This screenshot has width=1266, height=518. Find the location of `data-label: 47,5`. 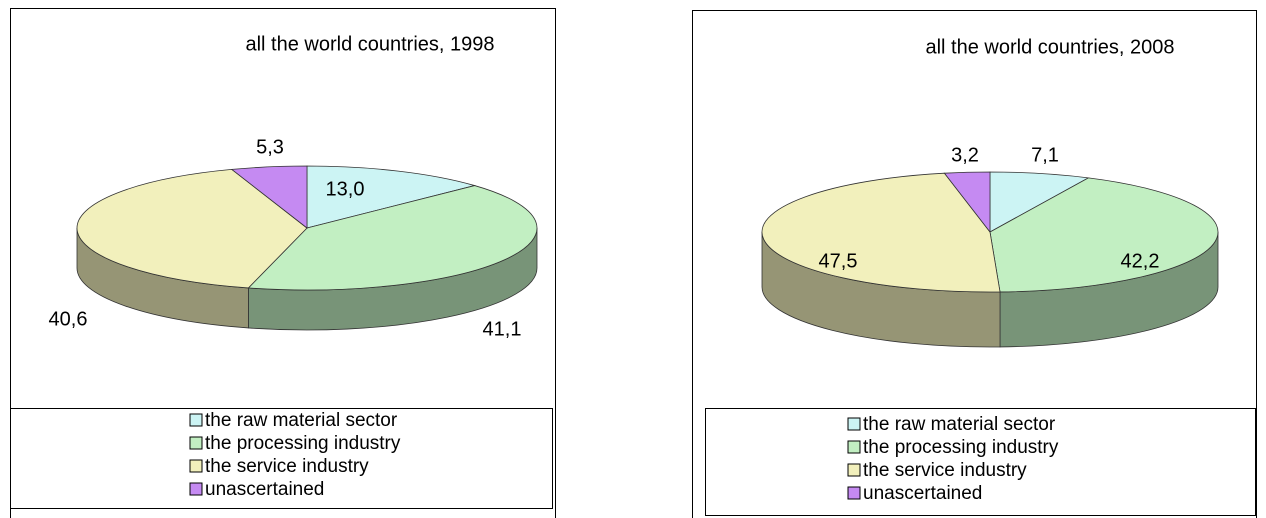

data-label: 47,5 is located at coordinates (838, 261).